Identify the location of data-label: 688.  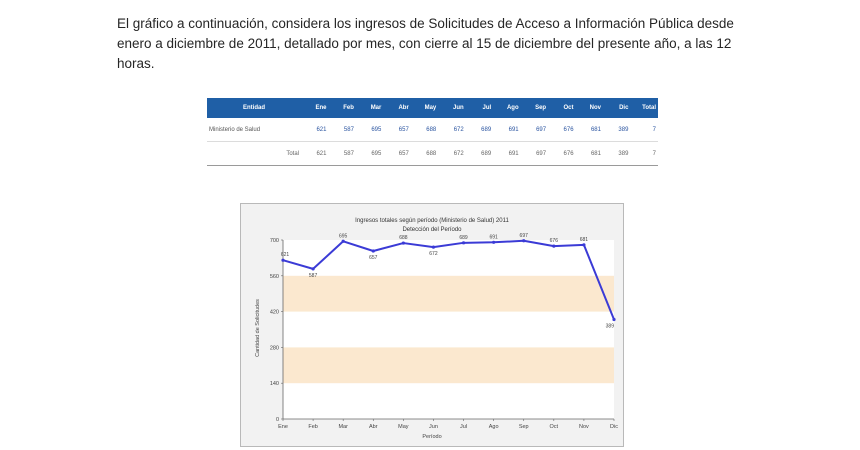
(403, 238).